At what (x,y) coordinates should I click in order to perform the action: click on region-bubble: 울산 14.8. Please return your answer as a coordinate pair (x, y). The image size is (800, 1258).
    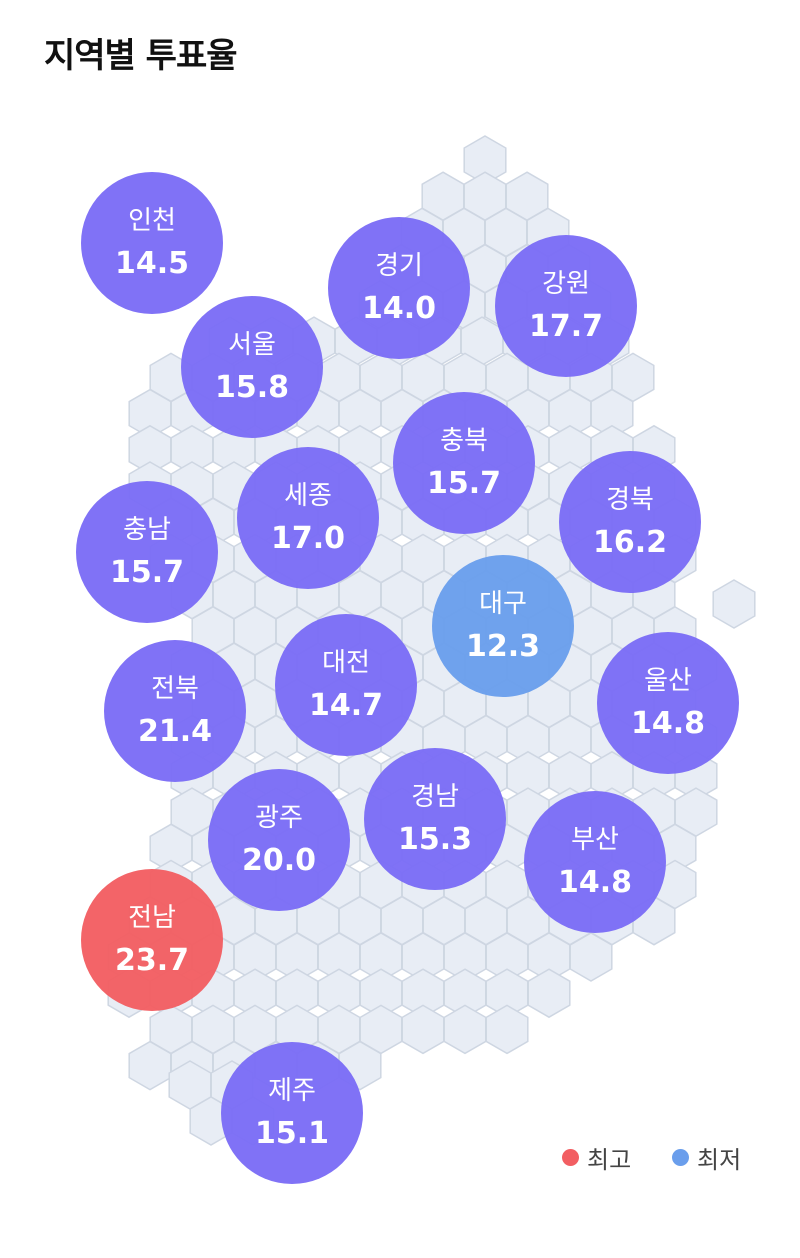
    Looking at the image, I should click on (668, 703).